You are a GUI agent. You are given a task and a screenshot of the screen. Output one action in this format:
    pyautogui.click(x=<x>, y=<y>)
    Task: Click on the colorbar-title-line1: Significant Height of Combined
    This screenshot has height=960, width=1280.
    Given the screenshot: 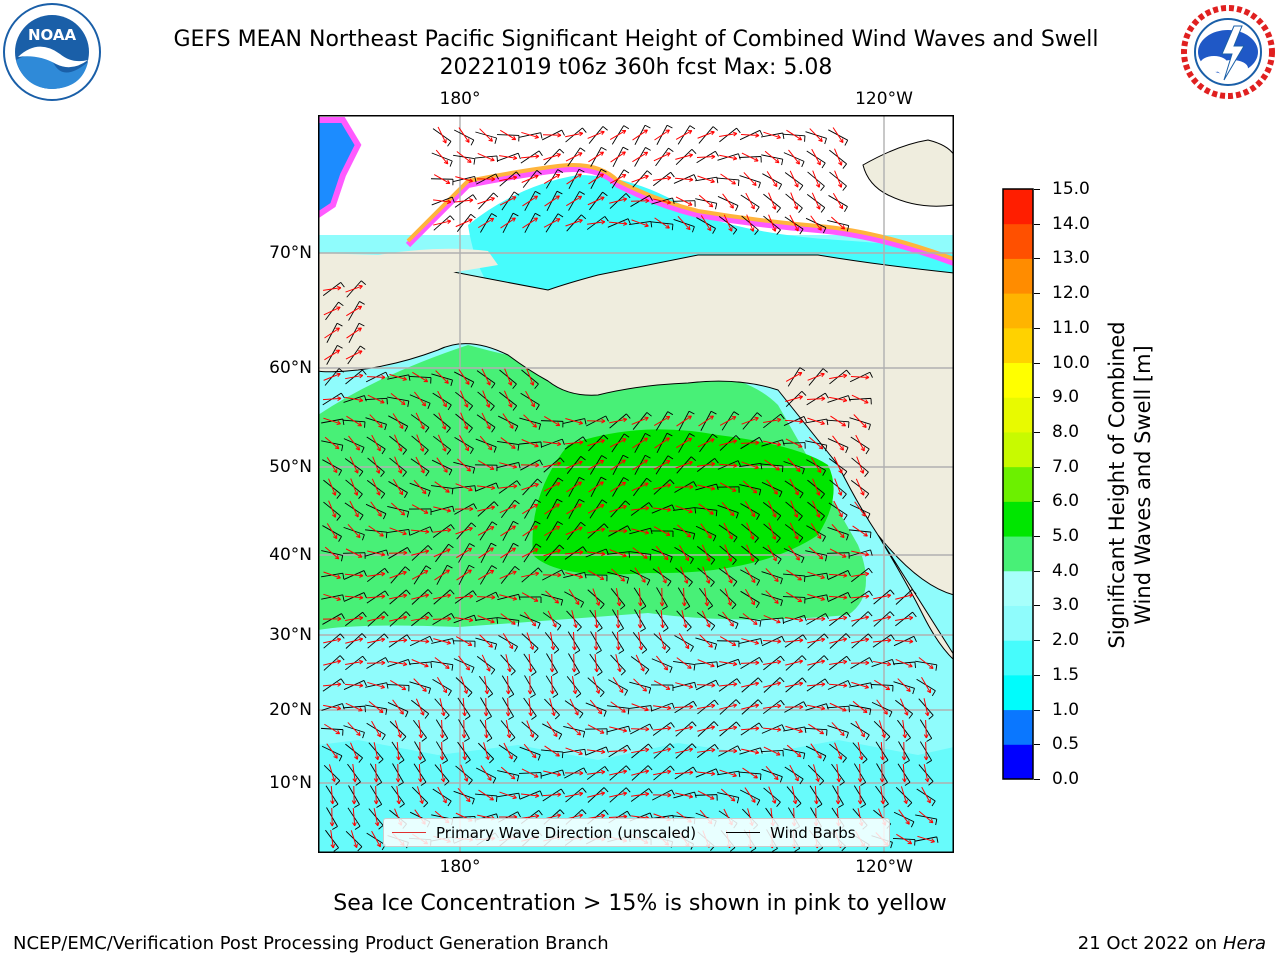 What is the action you would take?
    pyautogui.click(x=1117, y=485)
    